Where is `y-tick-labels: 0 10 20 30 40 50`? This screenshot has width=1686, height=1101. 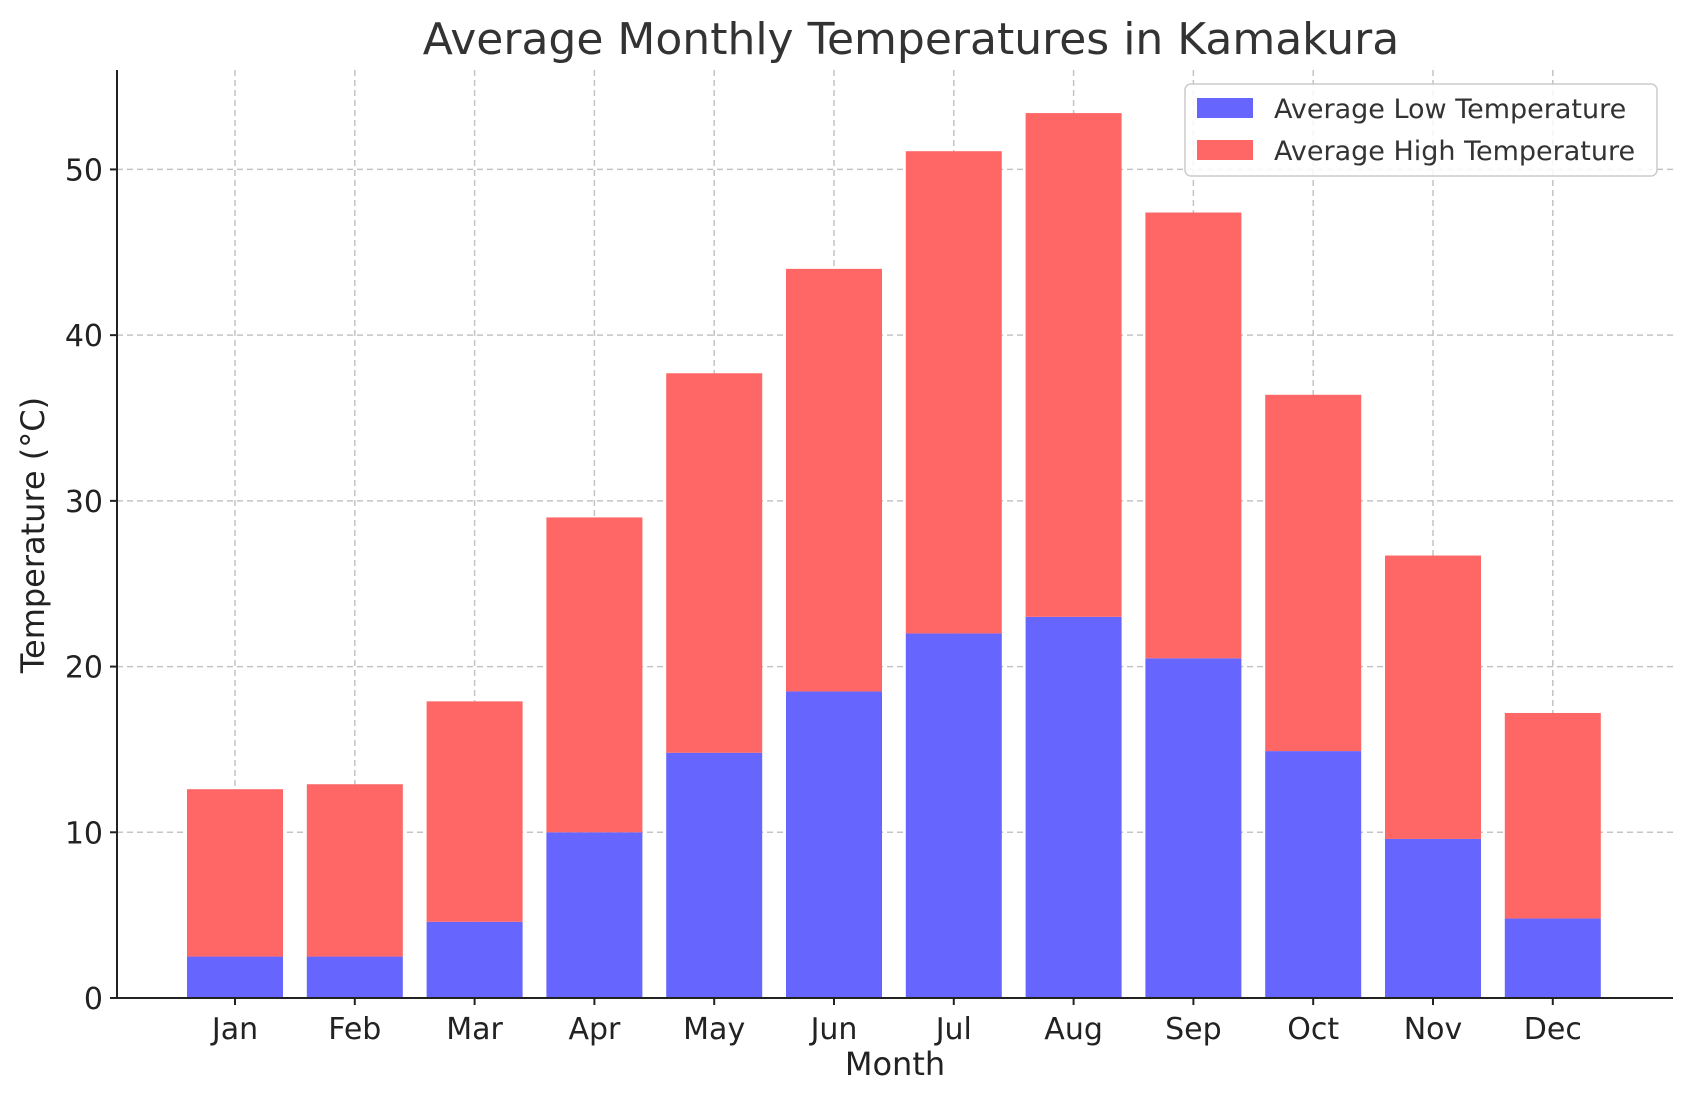
y-tick-labels: 0 10 20 30 40 50 is located at coordinates (91, 585).